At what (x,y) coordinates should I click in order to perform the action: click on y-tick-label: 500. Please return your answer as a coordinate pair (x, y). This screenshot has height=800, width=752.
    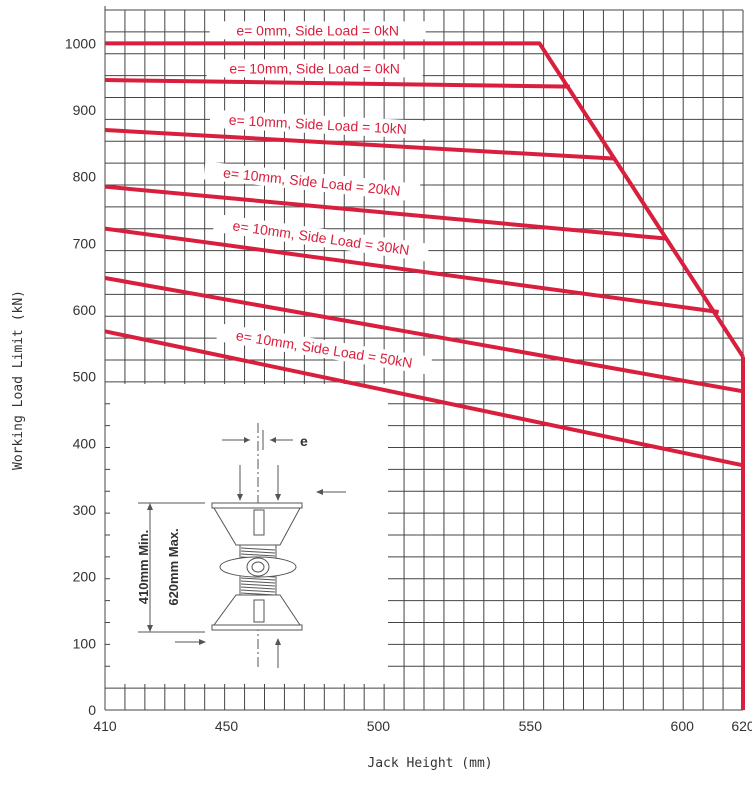
    Looking at the image, I should click on (85, 377).